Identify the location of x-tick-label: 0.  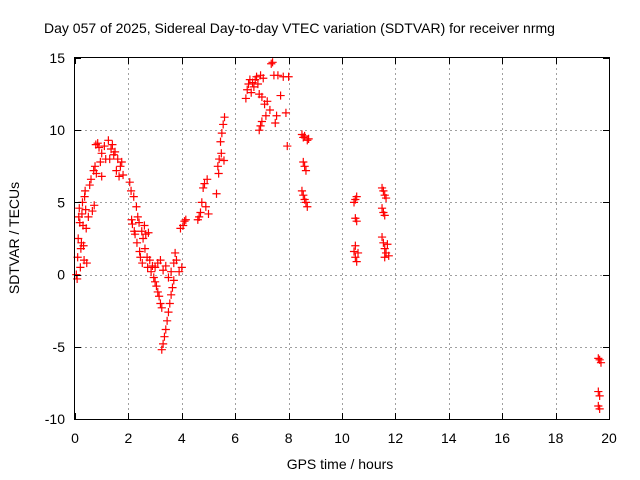
(75, 438).